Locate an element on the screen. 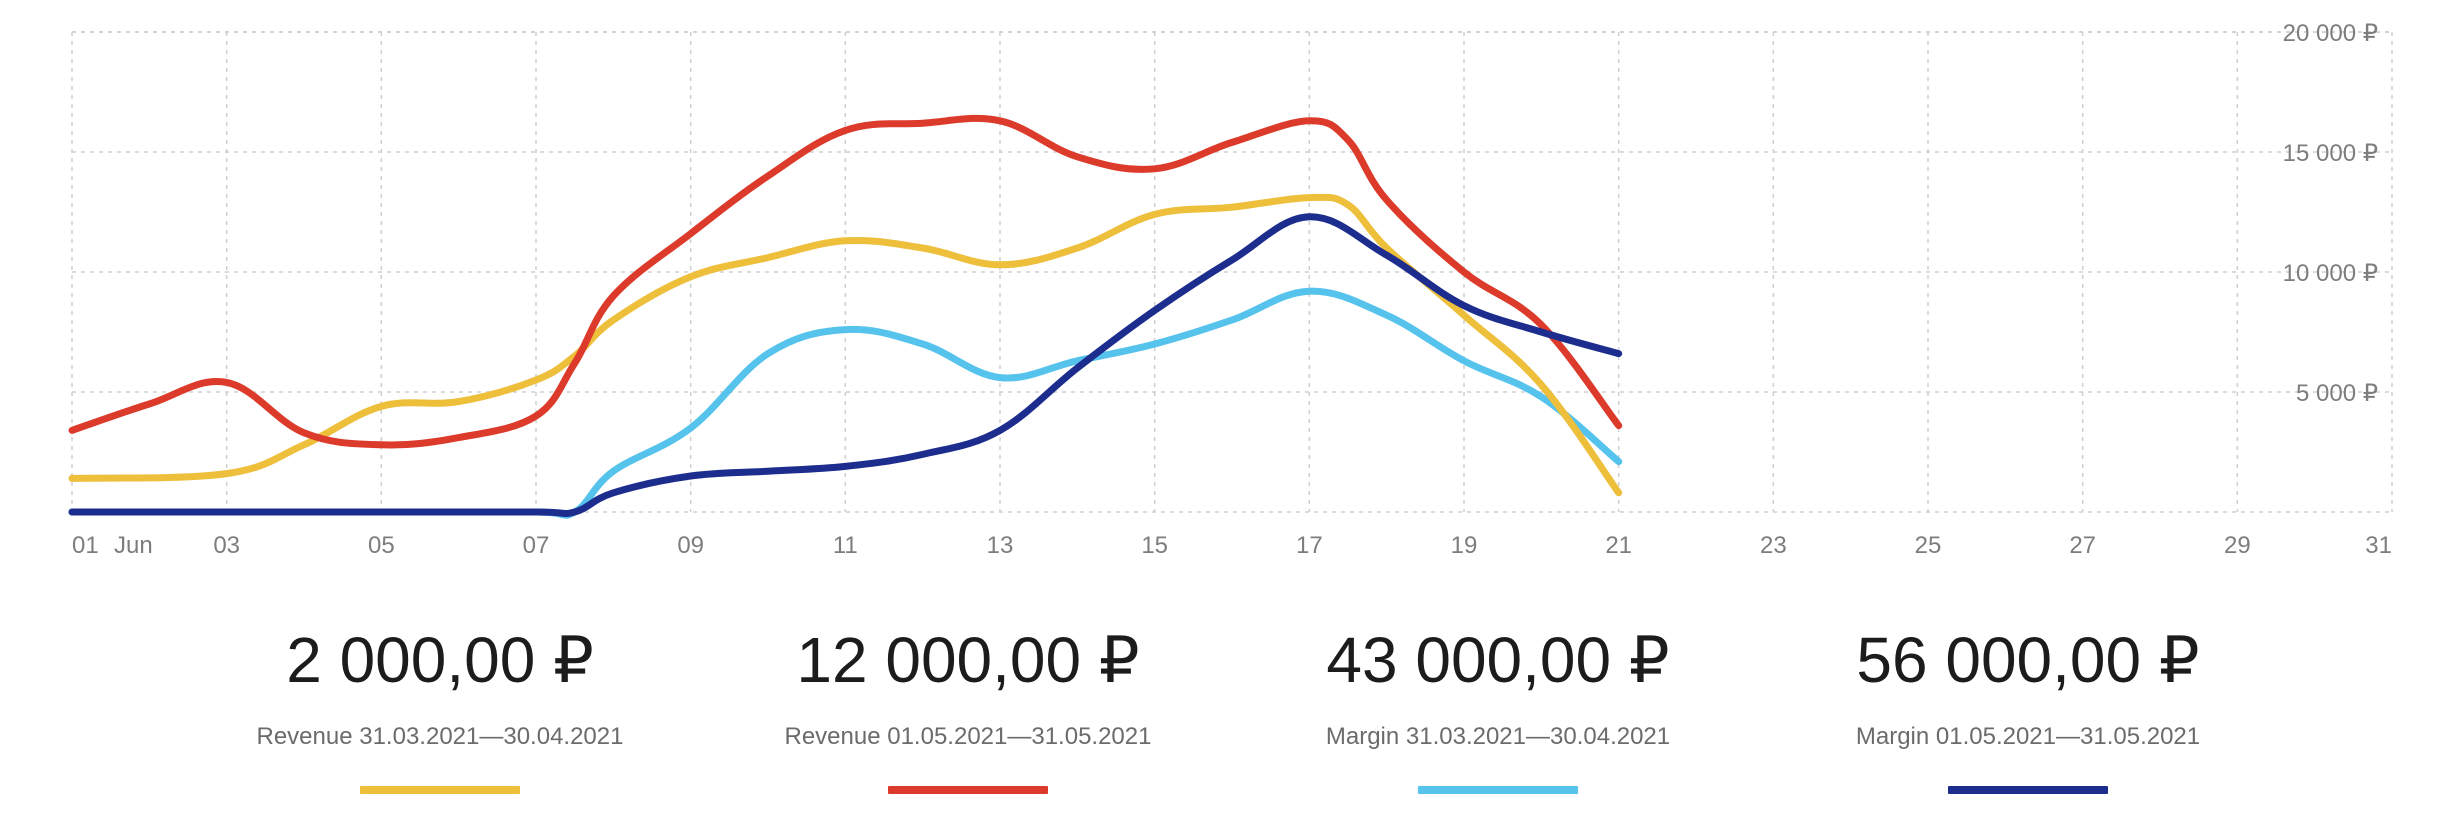 The image size is (2456, 830). x-tick-label: 21 is located at coordinates (1618, 545).